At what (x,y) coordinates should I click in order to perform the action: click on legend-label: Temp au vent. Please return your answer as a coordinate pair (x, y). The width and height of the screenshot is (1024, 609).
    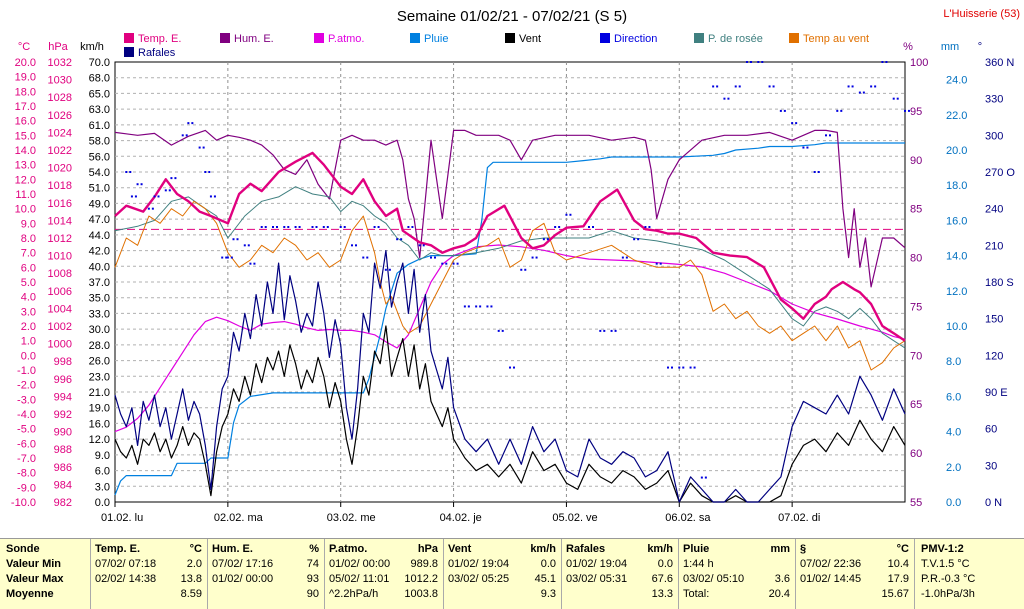
    Looking at the image, I should click on (836, 39).